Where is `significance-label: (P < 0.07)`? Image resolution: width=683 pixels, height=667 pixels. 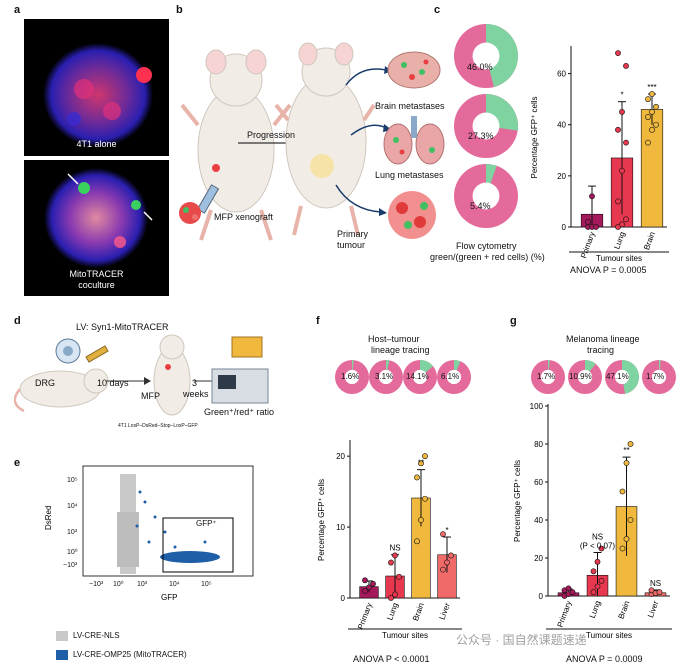
significance-label: (P < 0.07) is located at coordinates (598, 545).